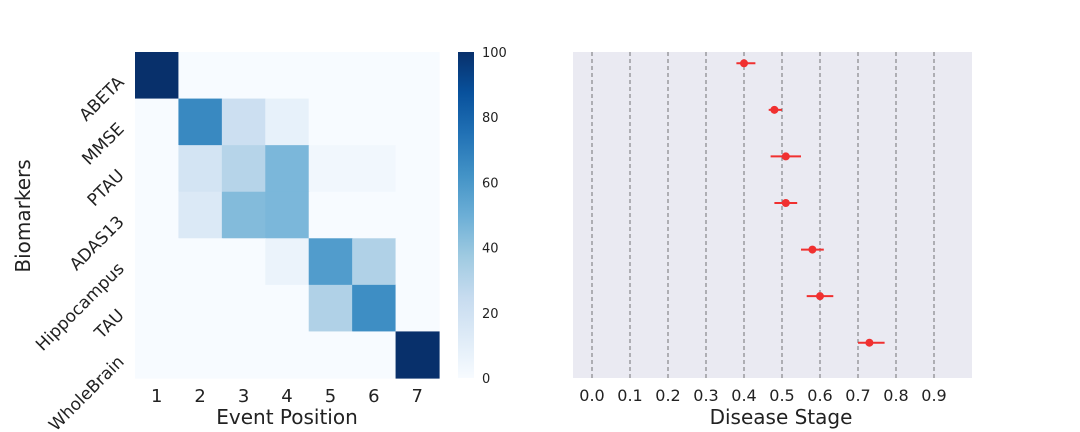  Describe the element at coordinates (705, 395) in the screenshot. I see `scatter-x-tick: 0.3` at that location.